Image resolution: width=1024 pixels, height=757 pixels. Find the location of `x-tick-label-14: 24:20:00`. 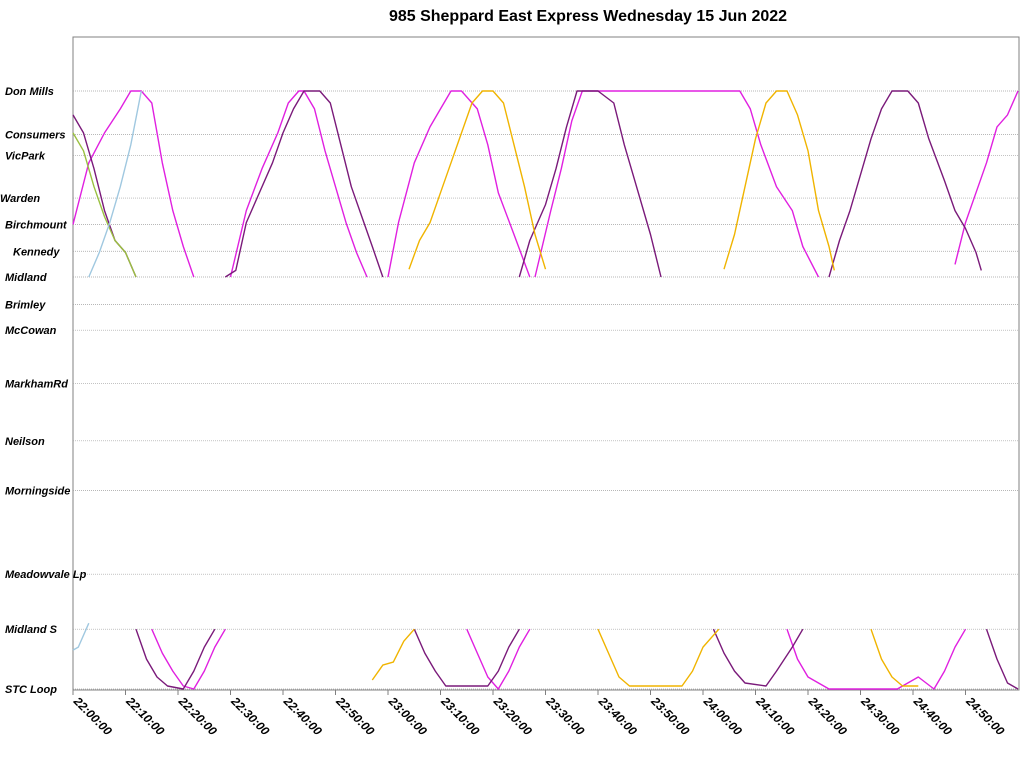

x-tick-label-14: 24:20:00 is located at coordinates (827, 716).